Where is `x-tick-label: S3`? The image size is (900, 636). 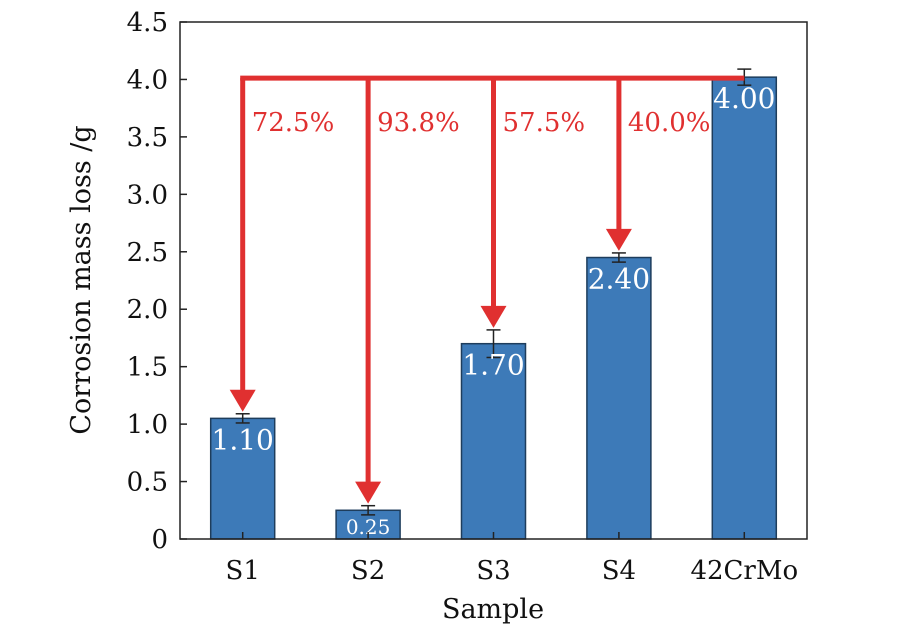 x-tick-label: S3 is located at coordinates (493, 571).